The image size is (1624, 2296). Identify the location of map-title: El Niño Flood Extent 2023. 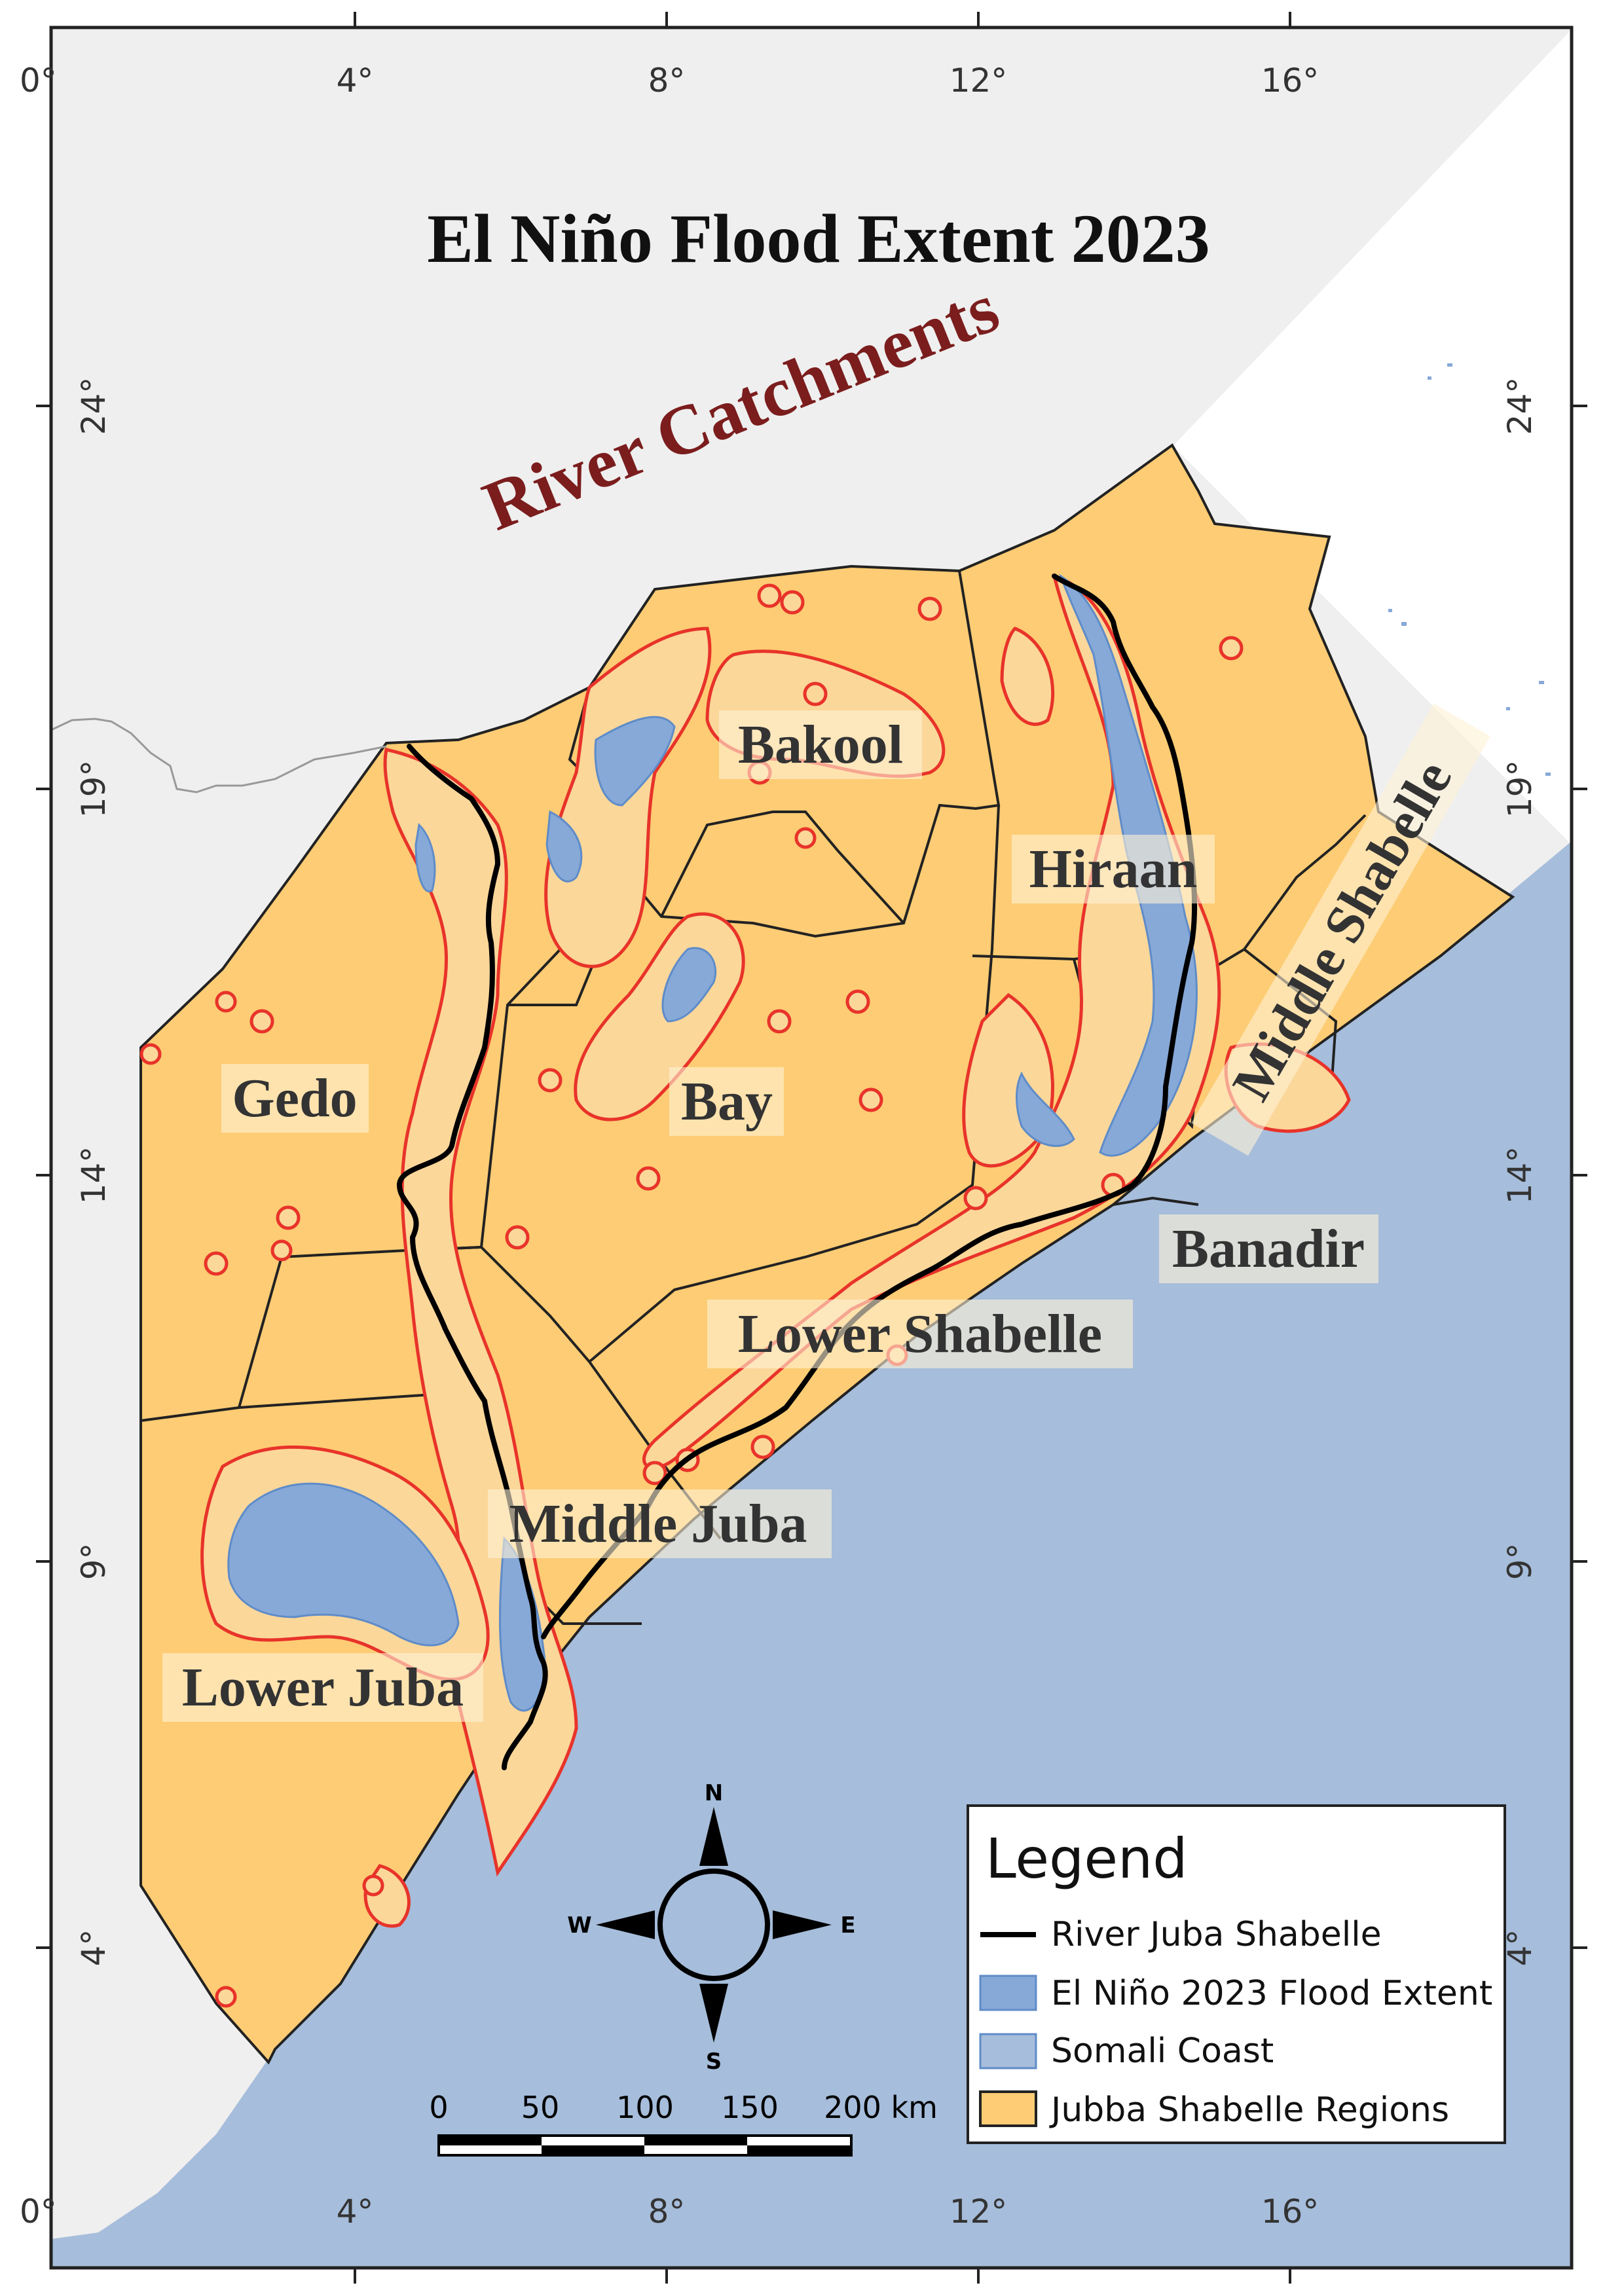
(818, 238).